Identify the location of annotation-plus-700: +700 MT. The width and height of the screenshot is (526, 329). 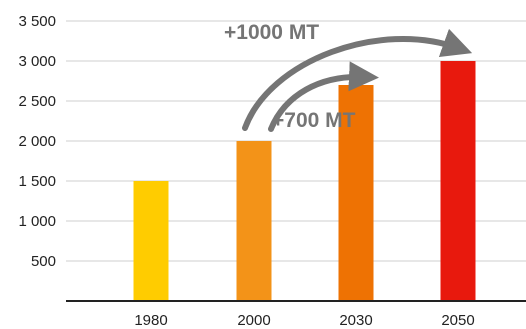
(314, 120).